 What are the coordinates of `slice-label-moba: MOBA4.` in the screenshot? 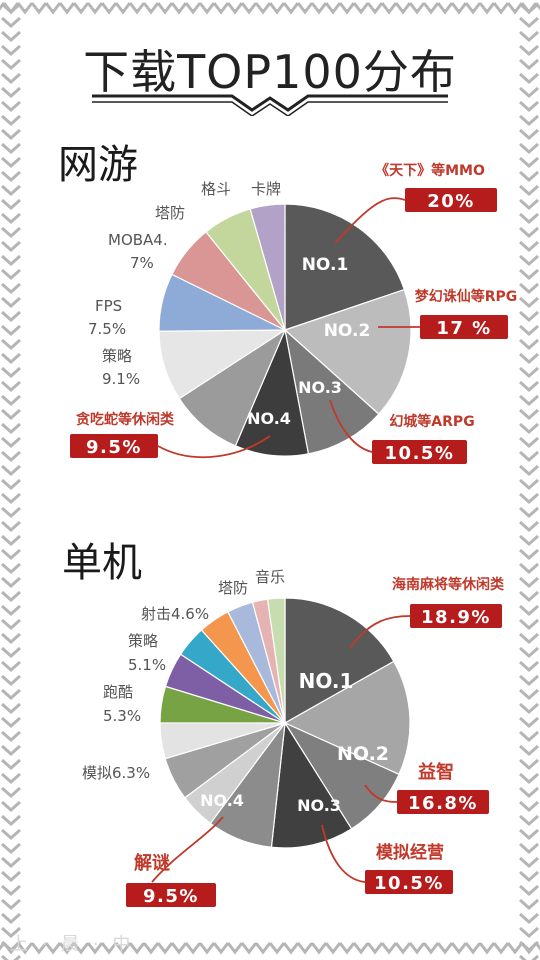 It's located at (138, 240).